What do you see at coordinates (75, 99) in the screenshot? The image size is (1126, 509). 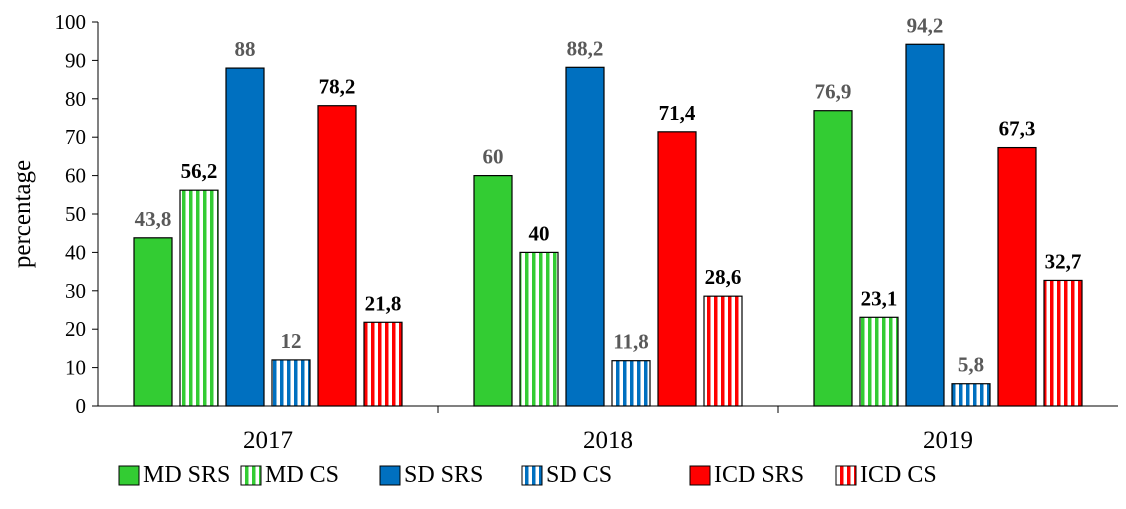 I see `y-tick-label: 80` at bounding box center [75, 99].